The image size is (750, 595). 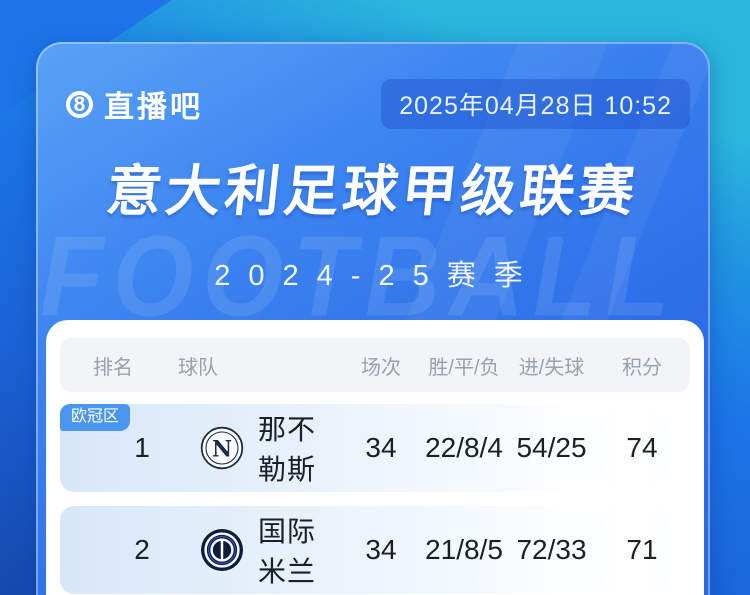 What do you see at coordinates (287, 449) in the screenshot?
I see `team-name: 那不勒斯` at bounding box center [287, 449].